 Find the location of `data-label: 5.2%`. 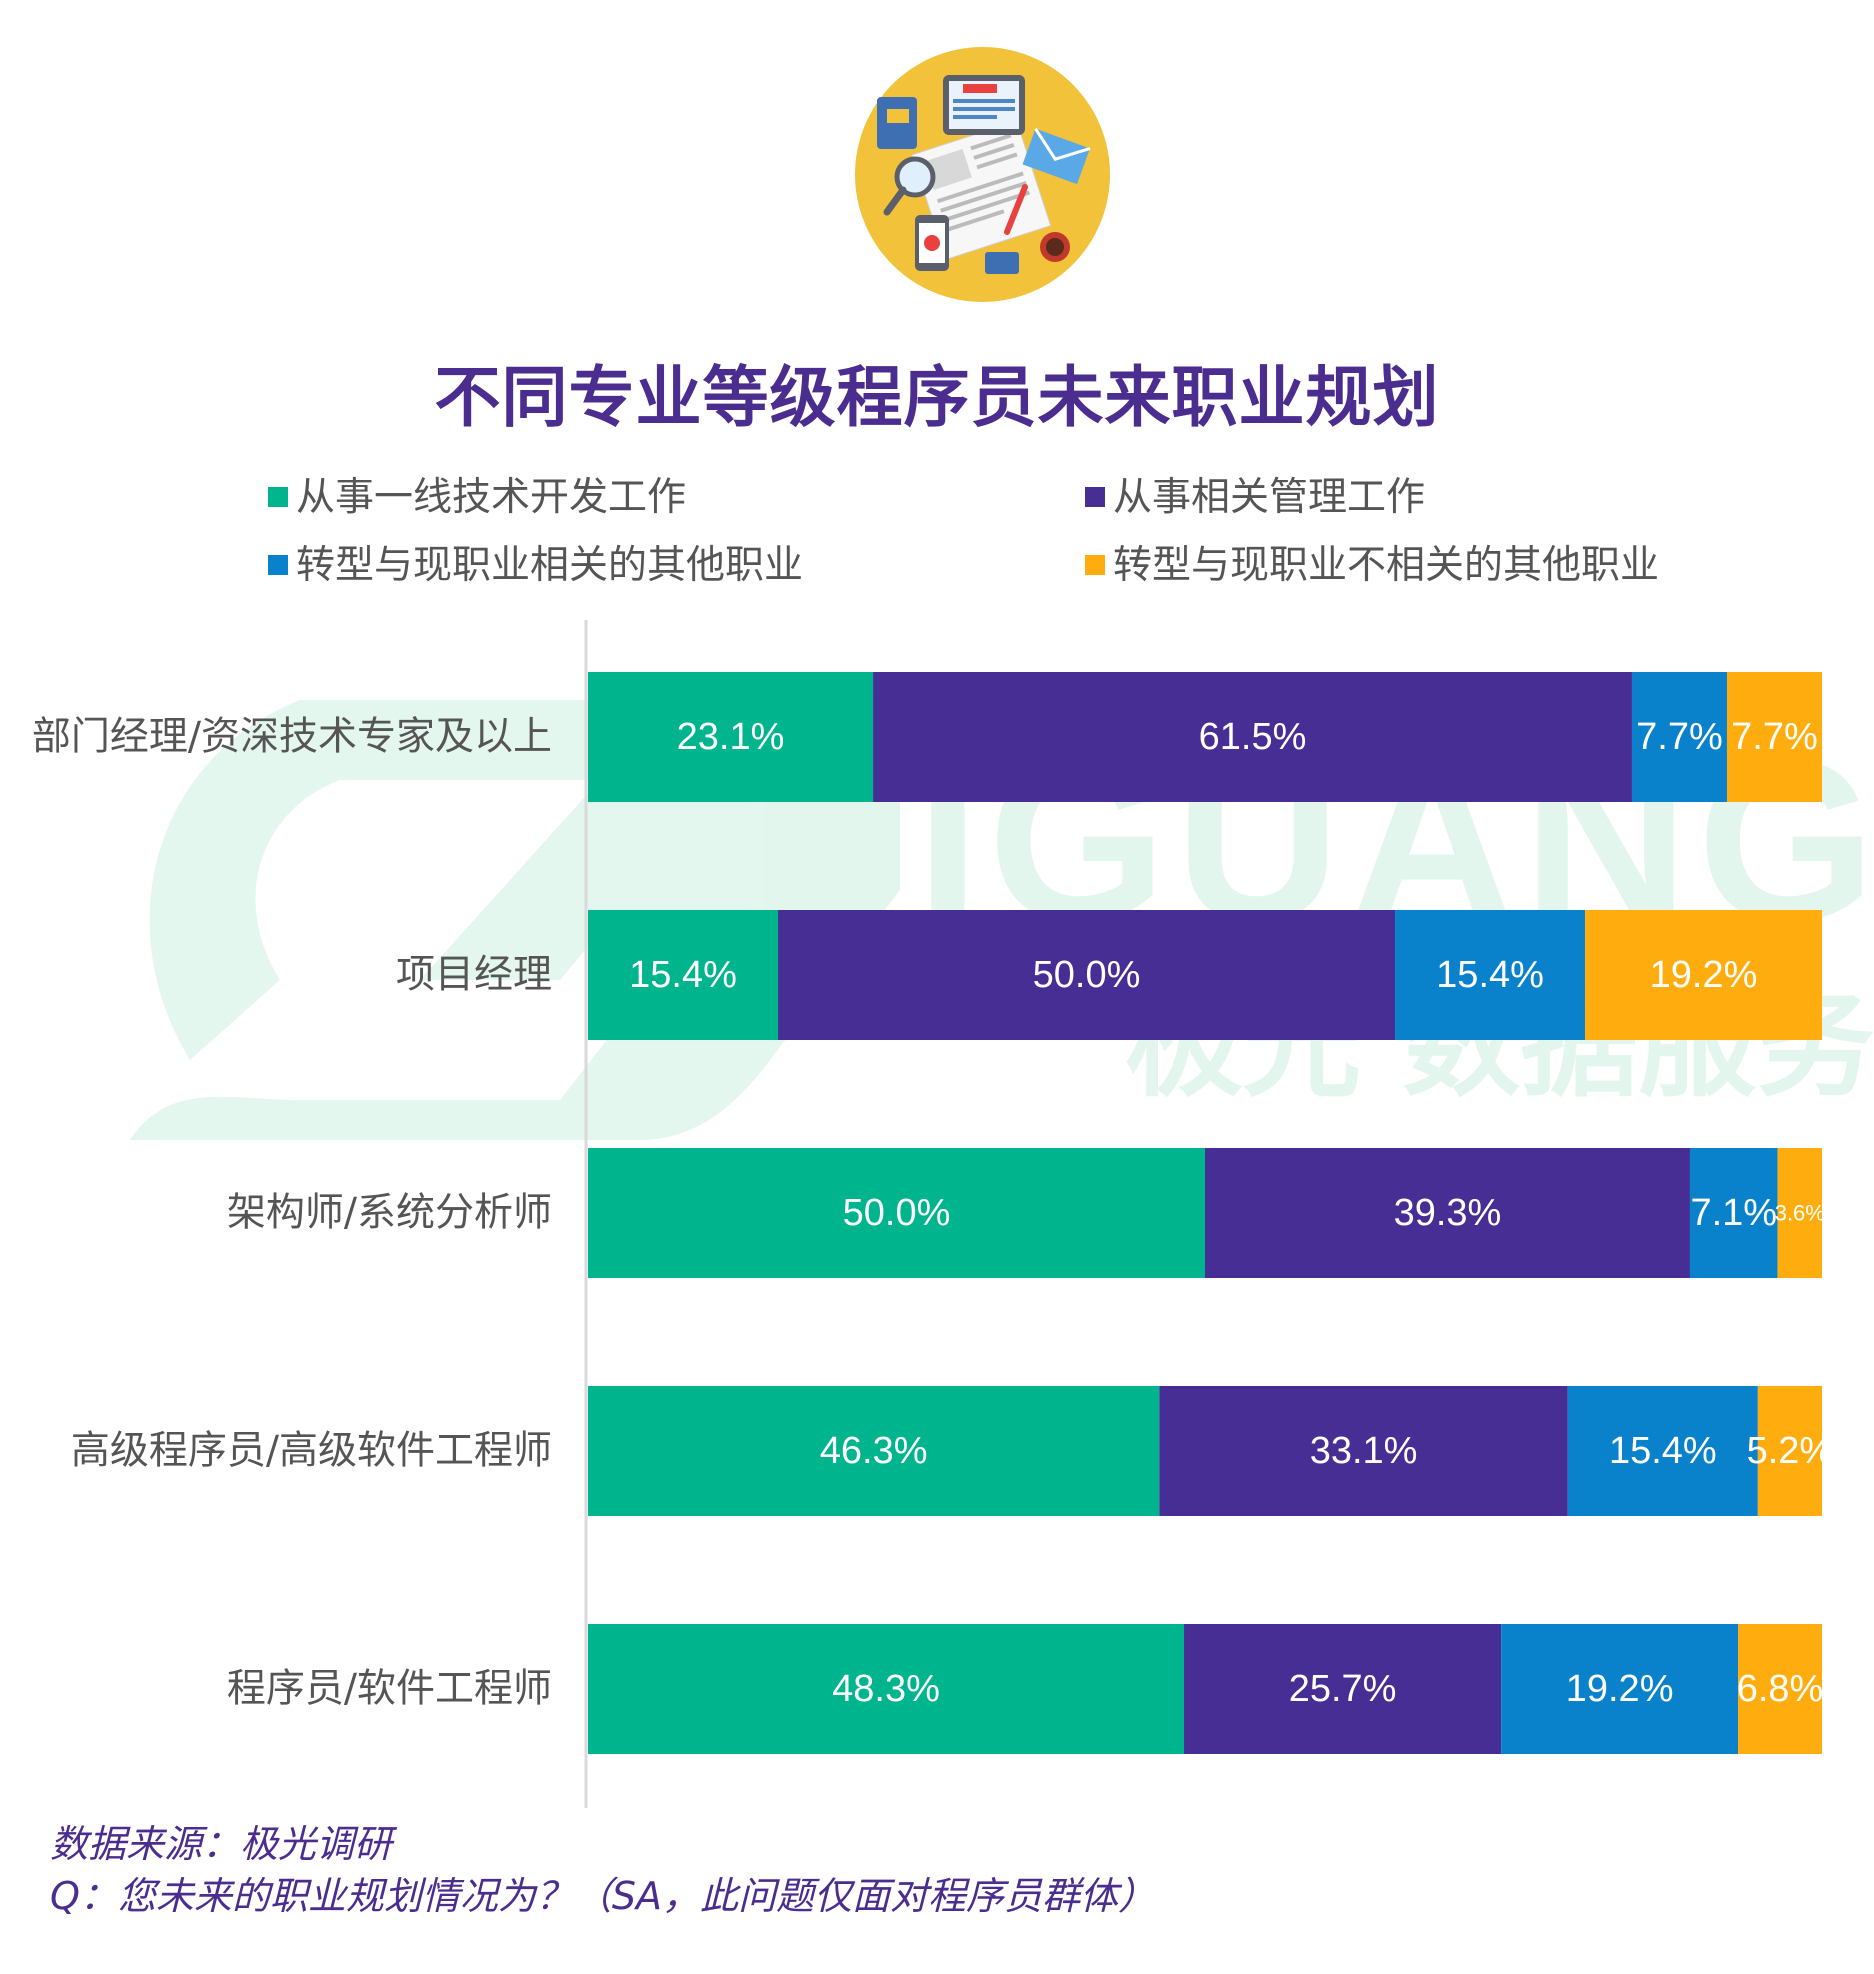

data-label: 5.2% is located at coordinates (1790, 1451).